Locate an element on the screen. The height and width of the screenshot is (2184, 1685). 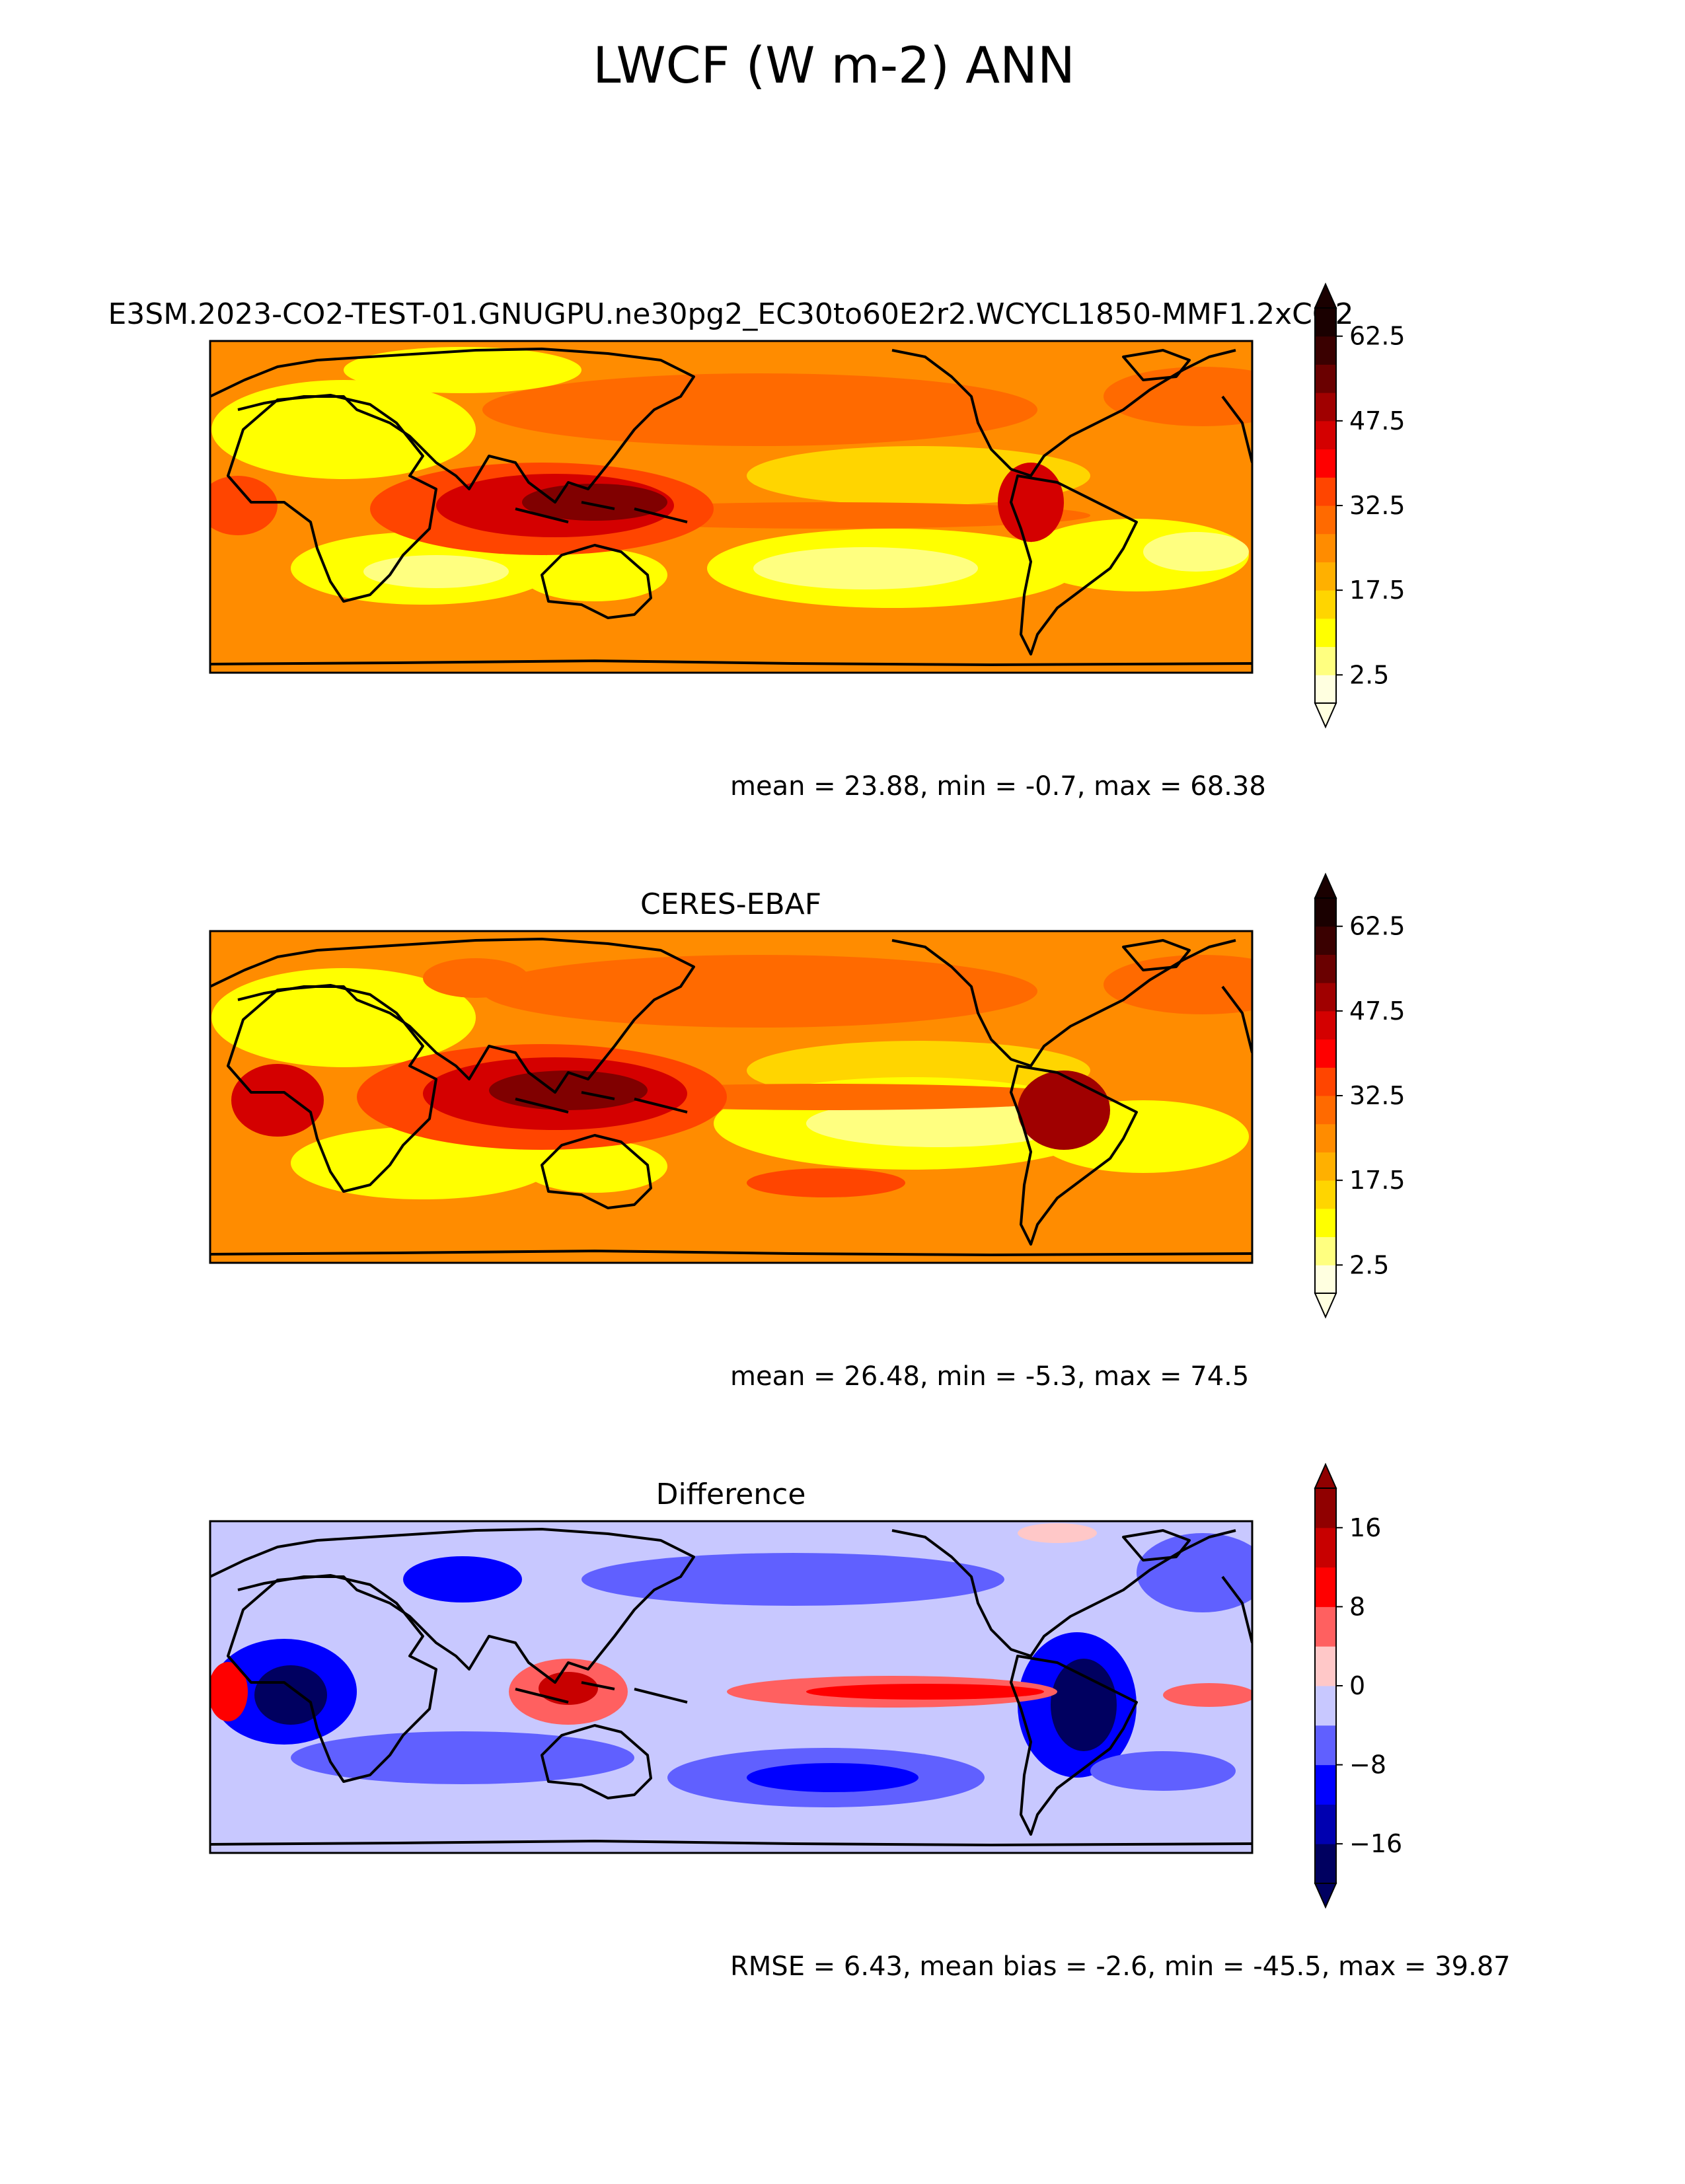
field-amazon-blue-core is located at coordinates (1084, 1705).